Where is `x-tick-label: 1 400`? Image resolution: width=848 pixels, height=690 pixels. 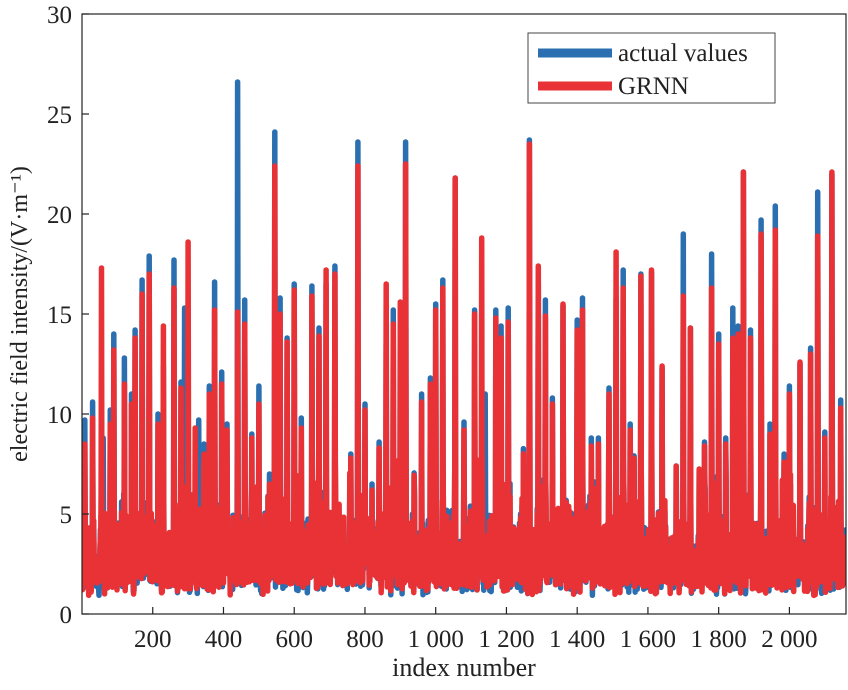 x-tick-label: 1 400 is located at coordinates (577, 639).